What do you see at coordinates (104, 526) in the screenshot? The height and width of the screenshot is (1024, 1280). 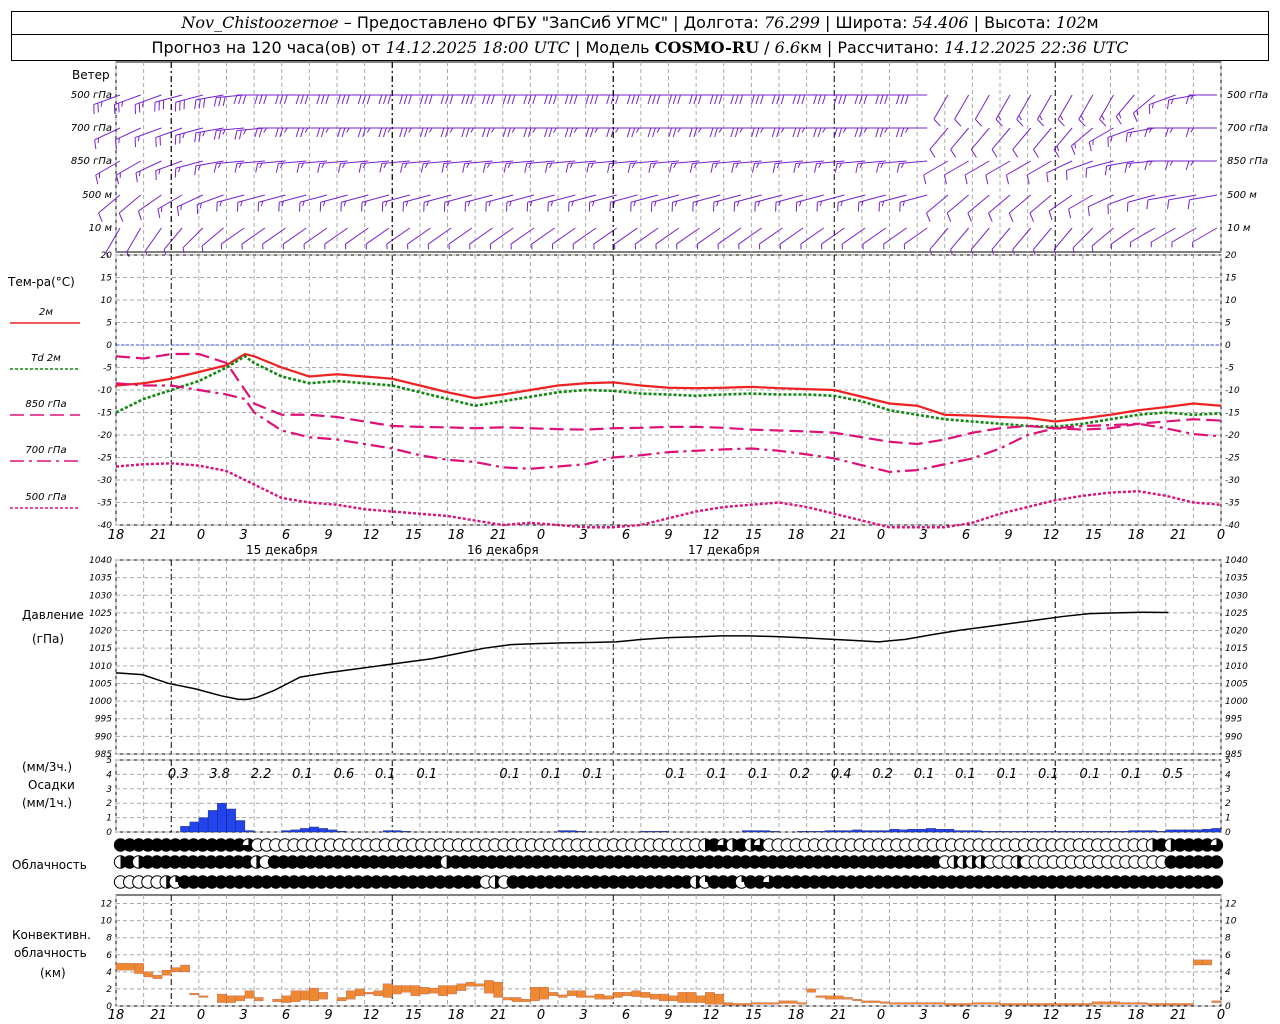 I see `temp-ytick-left: -40` at bounding box center [104, 526].